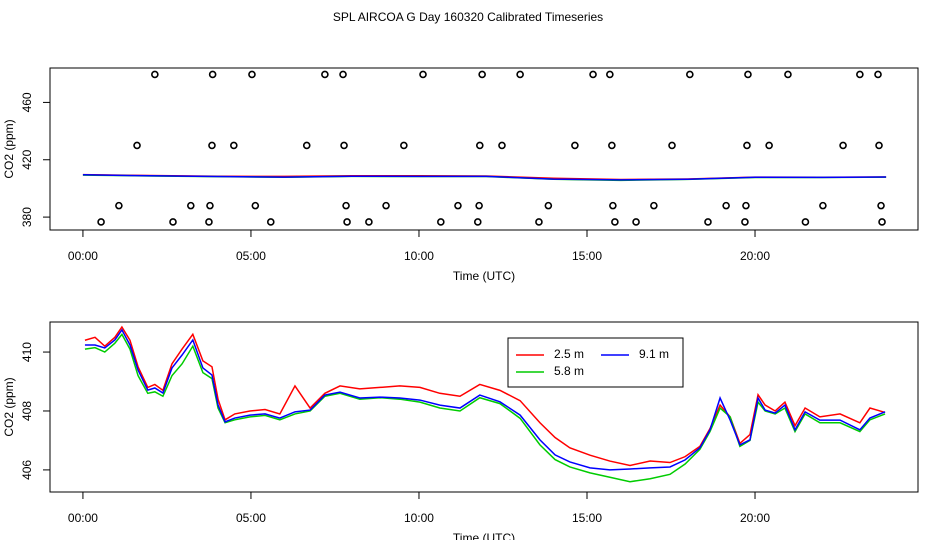  Describe the element at coordinates (569, 354) in the screenshot. I see `legend-label: 2.5 m` at that location.